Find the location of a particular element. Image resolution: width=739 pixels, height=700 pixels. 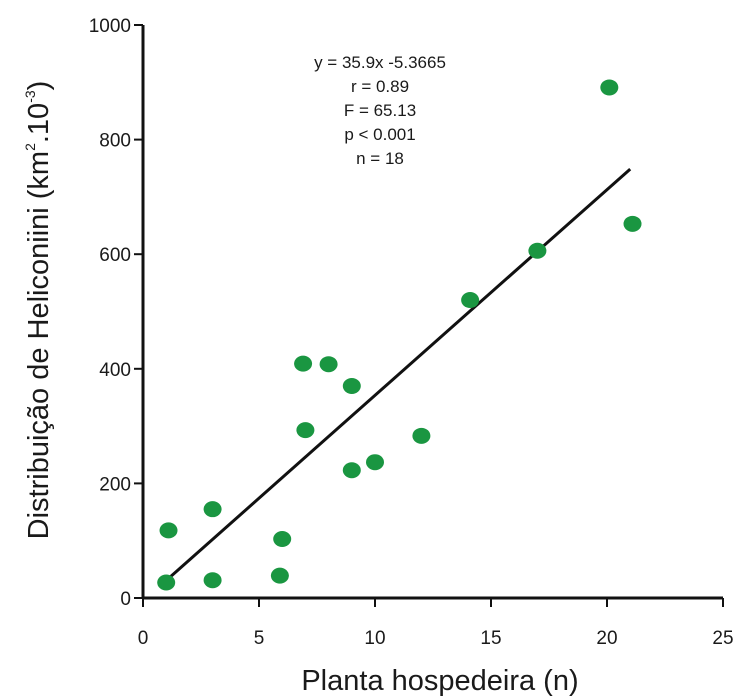

x-axis-title: Planta hospedeira (n) is located at coordinates (439, 681).